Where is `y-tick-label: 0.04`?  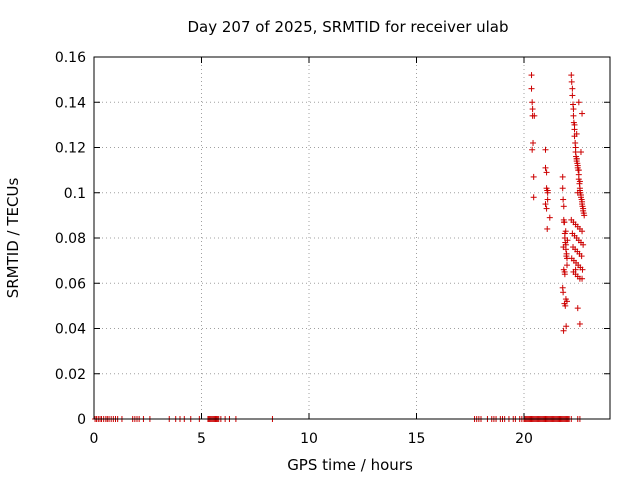 y-tick-label: 0.04 is located at coordinates (70, 330).